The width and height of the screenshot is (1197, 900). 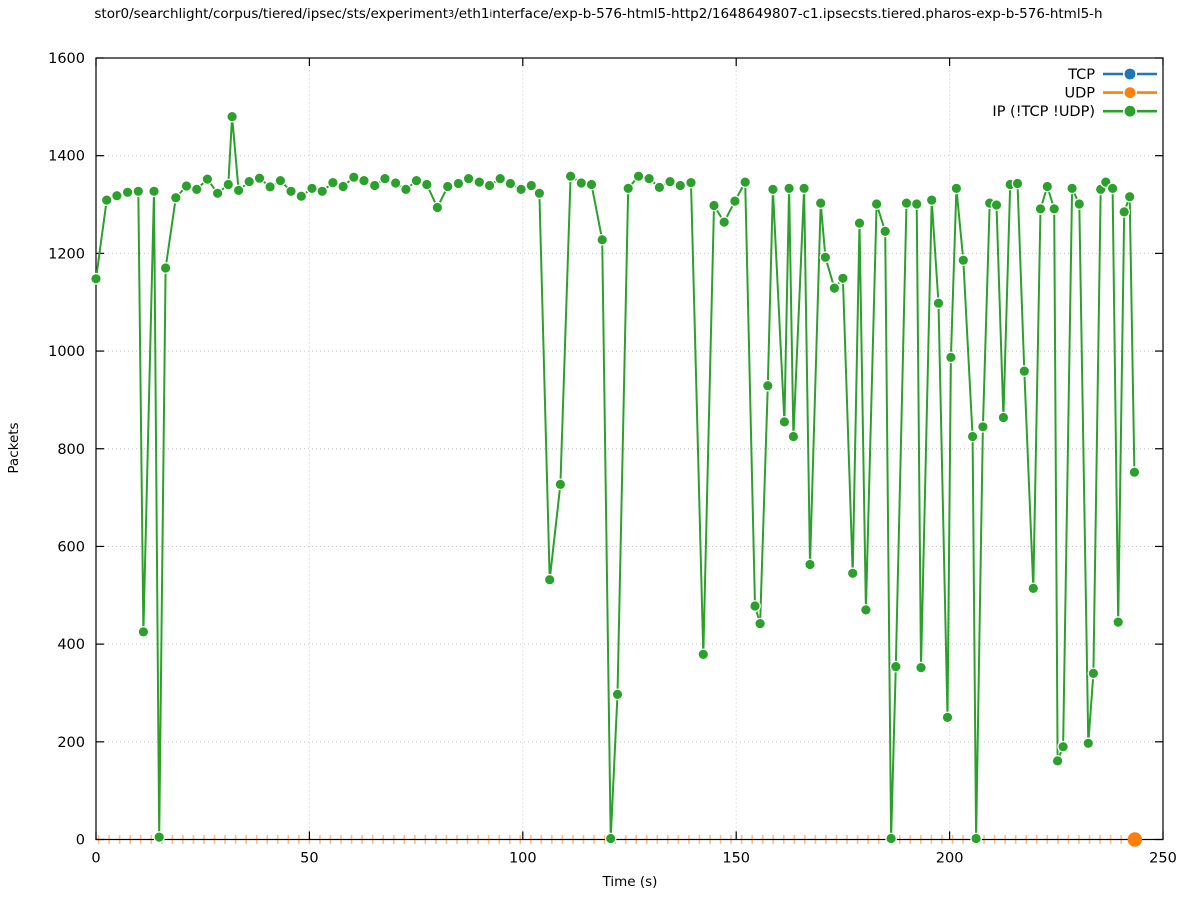 What do you see at coordinates (523, 859) in the screenshot?
I see `x-tick-label: 100` at bounding box center [523, 859].